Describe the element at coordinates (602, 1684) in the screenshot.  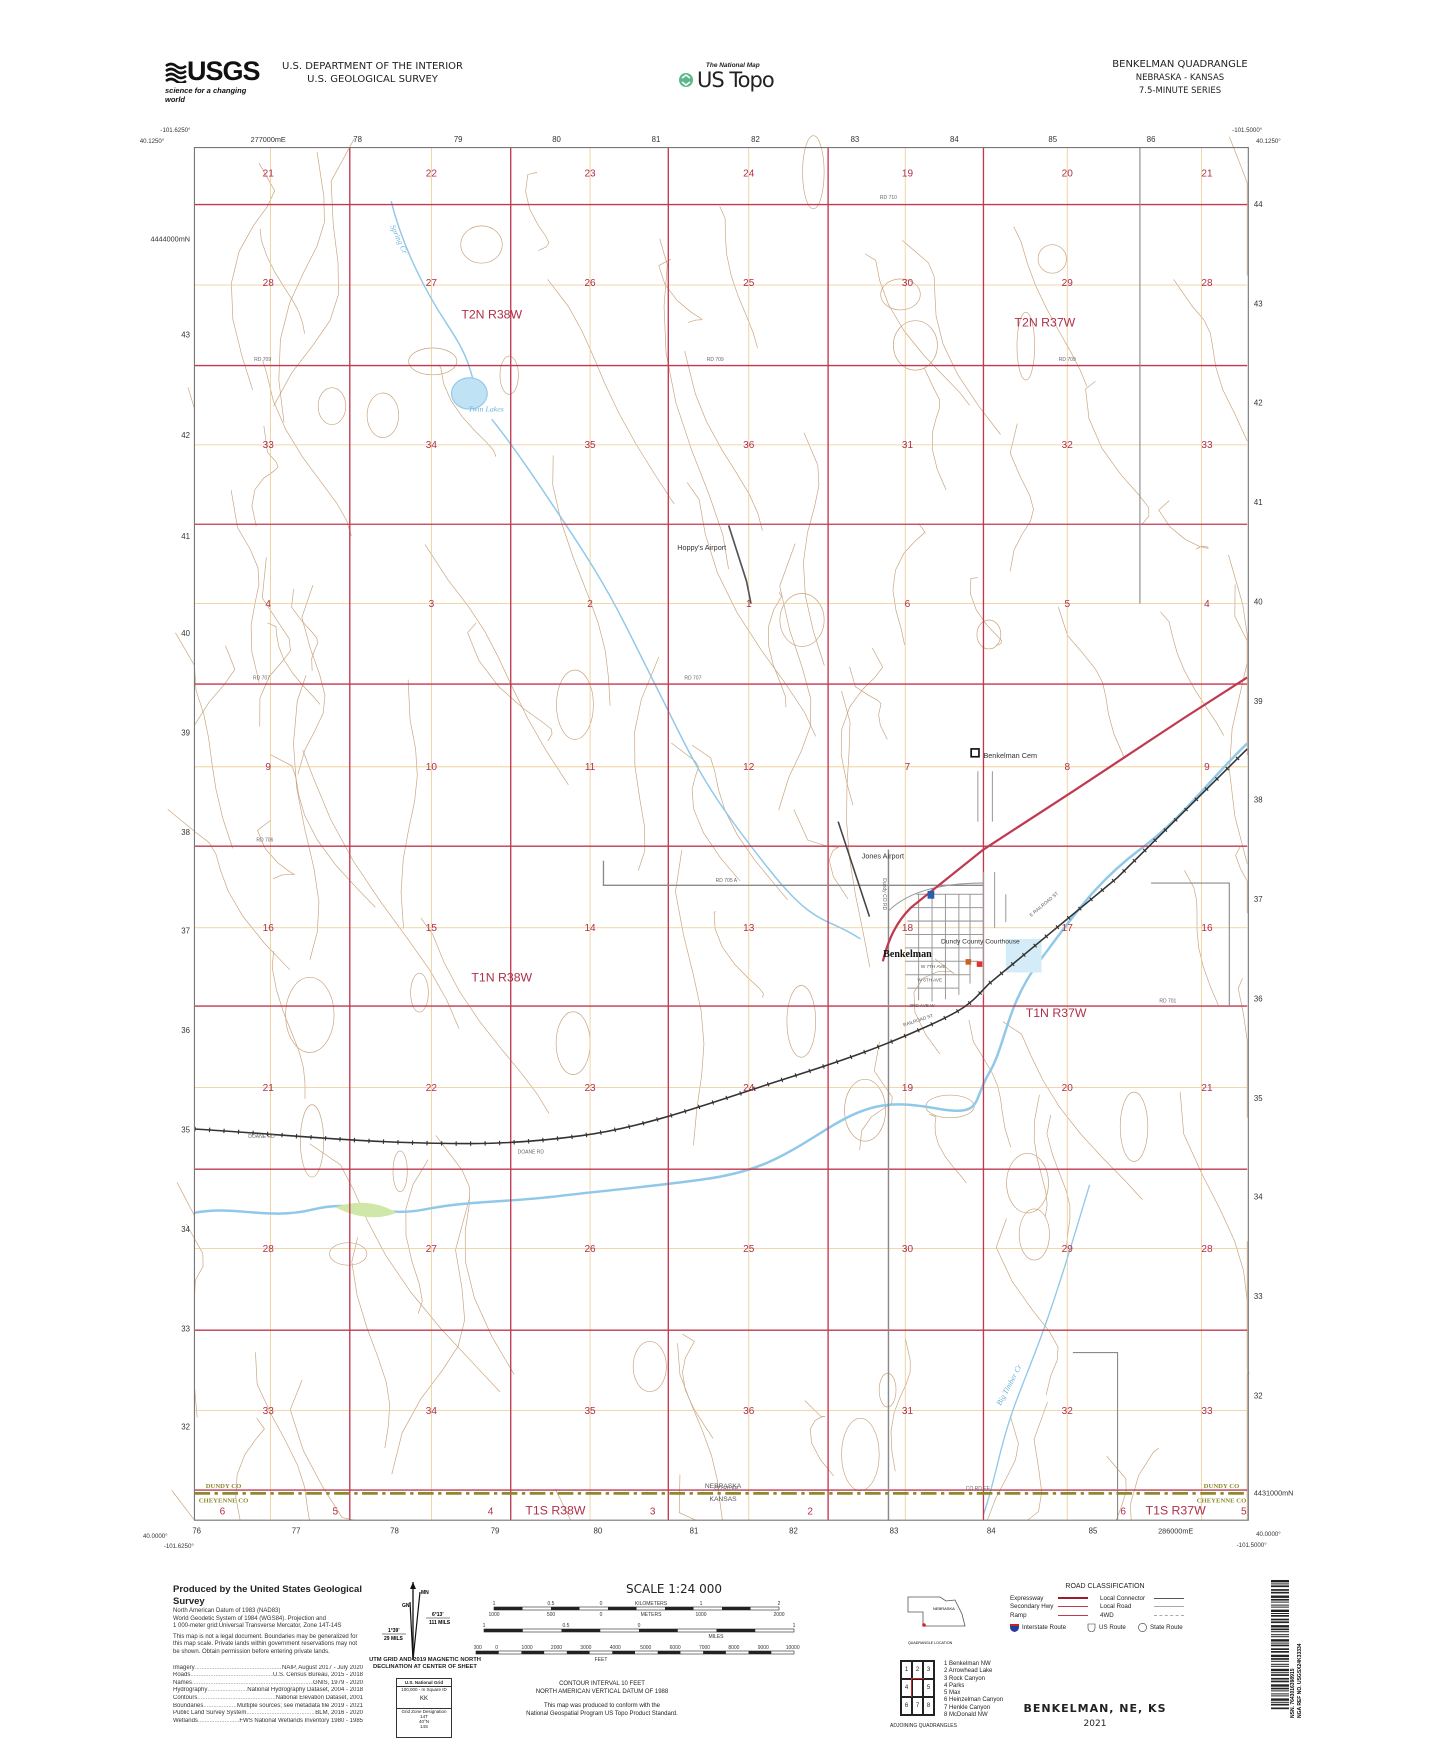
I see `contour-interval-note: CONTOUR INTERVAL 10 FEET` at that location.